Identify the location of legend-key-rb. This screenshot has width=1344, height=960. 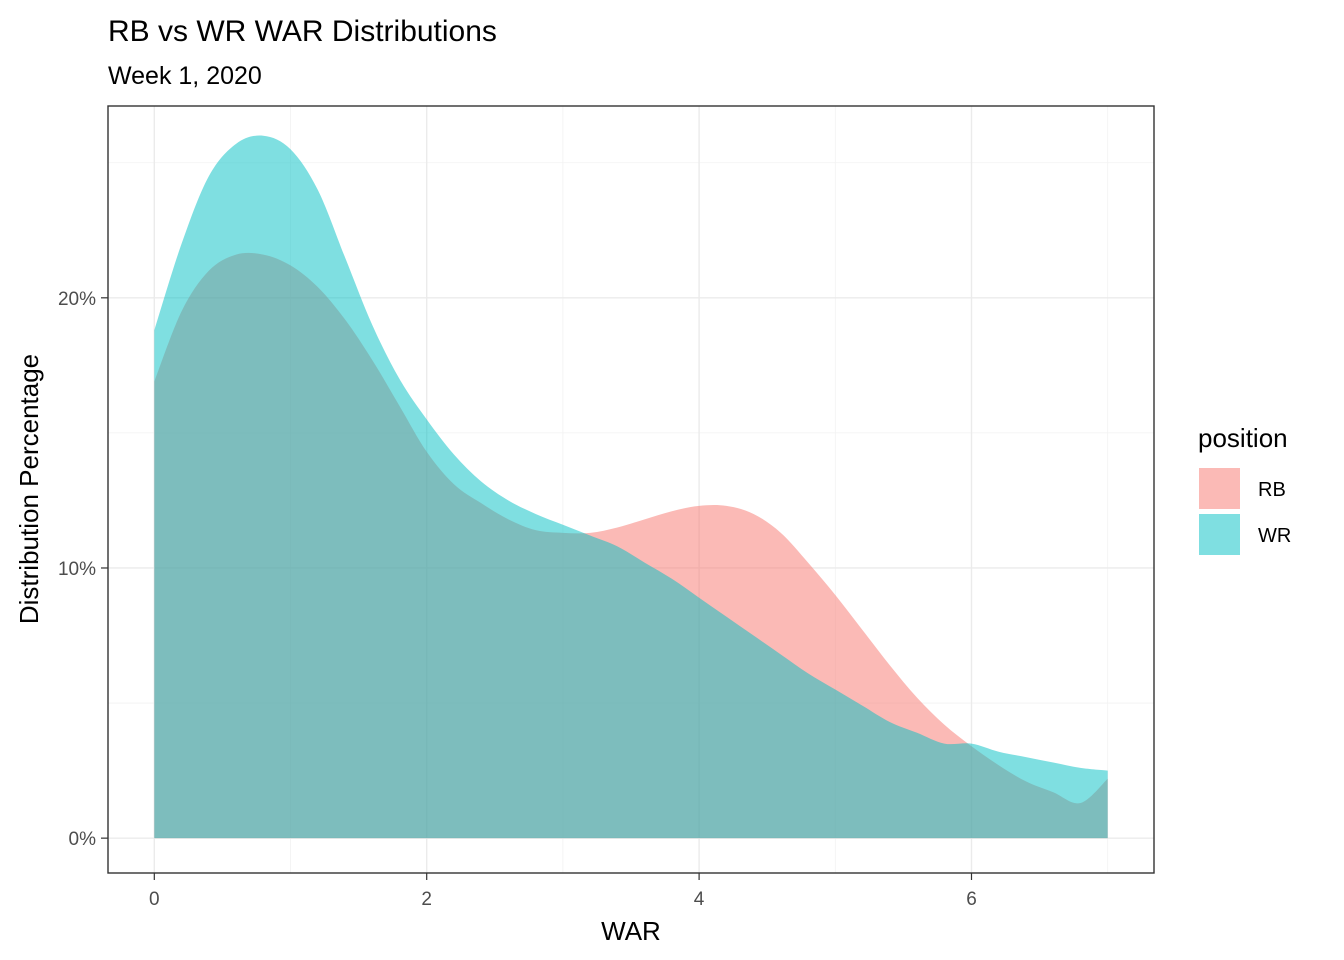
(1219, 488).